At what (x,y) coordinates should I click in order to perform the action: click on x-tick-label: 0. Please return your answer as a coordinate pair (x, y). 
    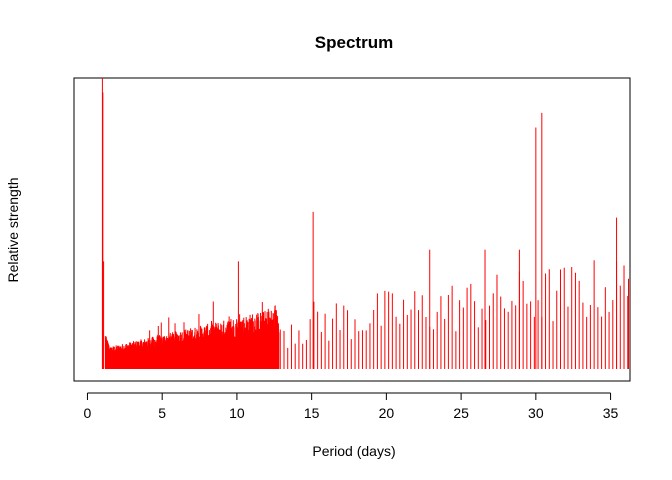
    Looking at the image, I should click on (88, 413).